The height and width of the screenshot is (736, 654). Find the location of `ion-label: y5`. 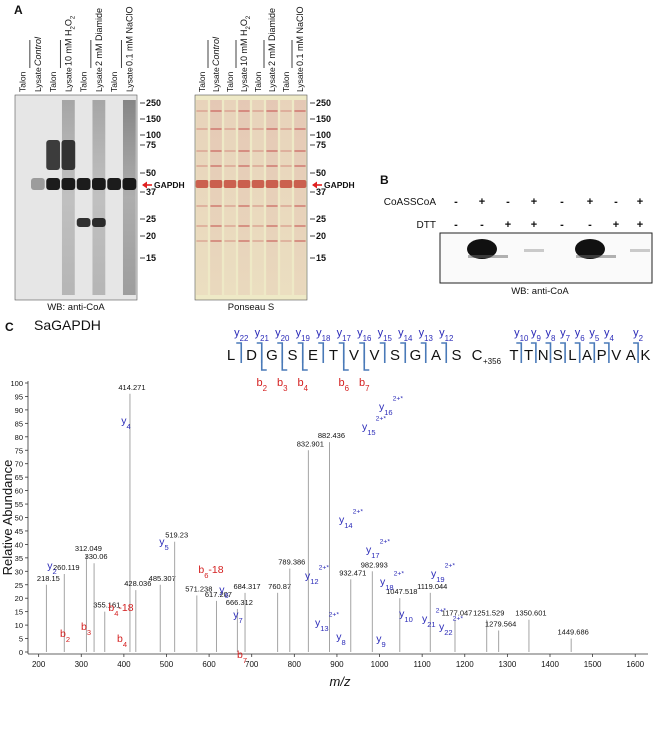

ion-label: y5 is located at coordinates (594, 335).